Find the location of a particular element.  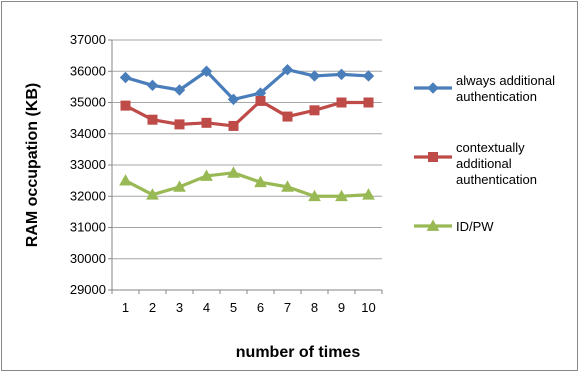

y-tick-label-4: 33000 is located at coordinates (88, 164).